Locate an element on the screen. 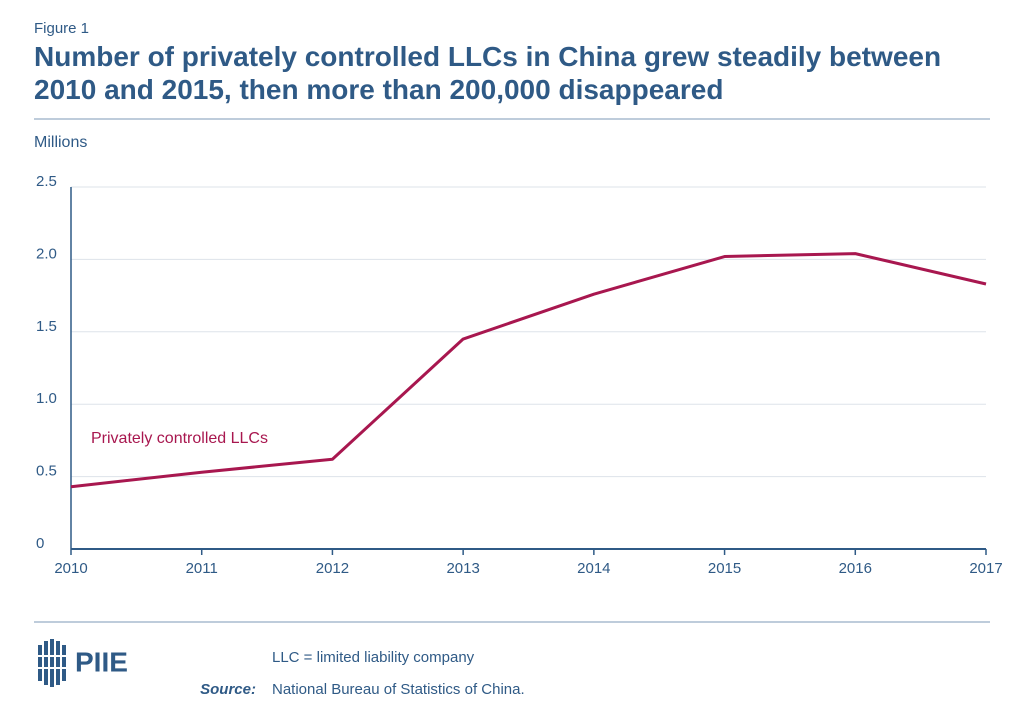 This screenshot has width=1025, height=726. y-tick-label: 0.5 is located at coordinates (46, 471).